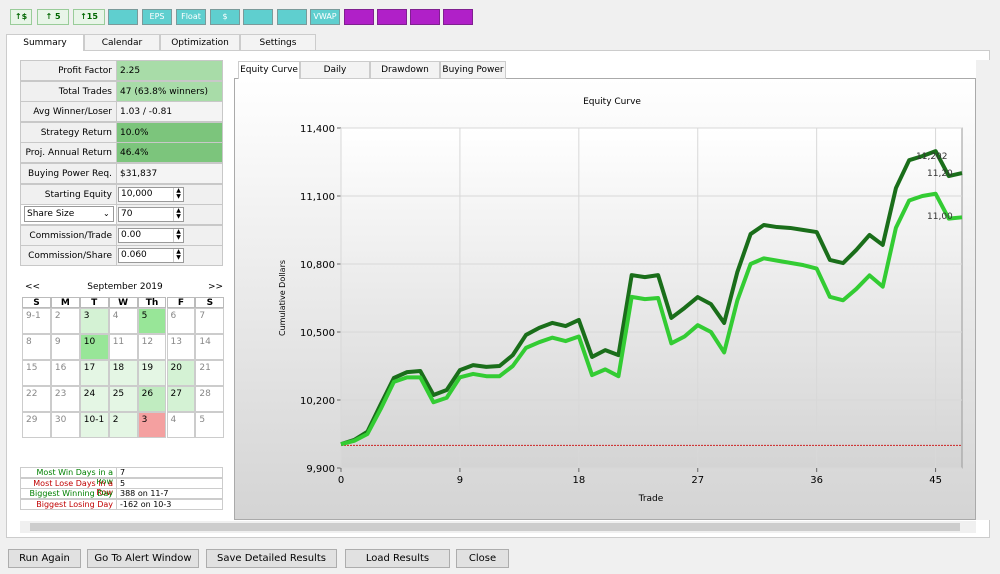  What do you see at coordinates (278, 42) in the screenshot?
I see `tab: Settings` at bounding box center [278, 42].